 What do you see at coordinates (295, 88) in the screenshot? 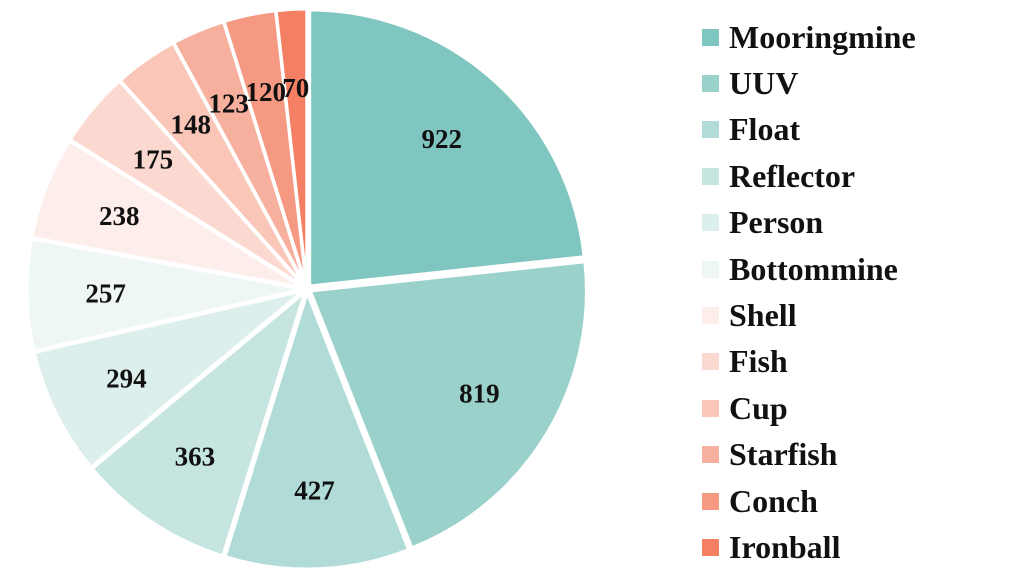
I see `data-label-ironball: 70` at bounding box center [295, 88].